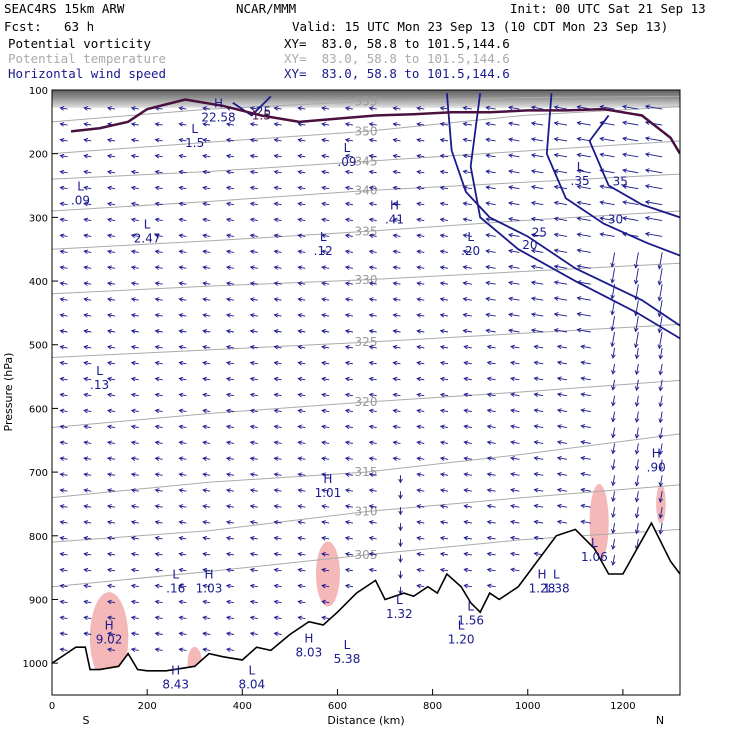 The image size is (740, 740). I want to click on center-name: NCAR/MMM, so click(266, 8).